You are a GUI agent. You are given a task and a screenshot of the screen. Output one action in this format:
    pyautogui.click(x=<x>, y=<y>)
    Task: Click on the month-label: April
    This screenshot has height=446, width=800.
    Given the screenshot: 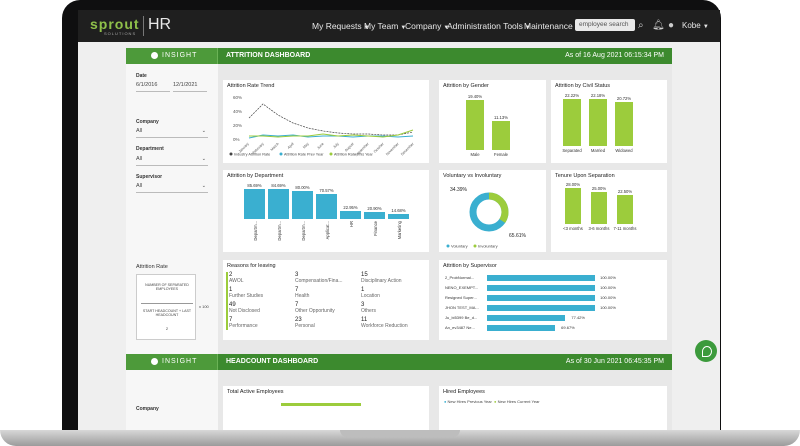 What is the action you would take?
    pyautogui.click(x=291, y=146)
    